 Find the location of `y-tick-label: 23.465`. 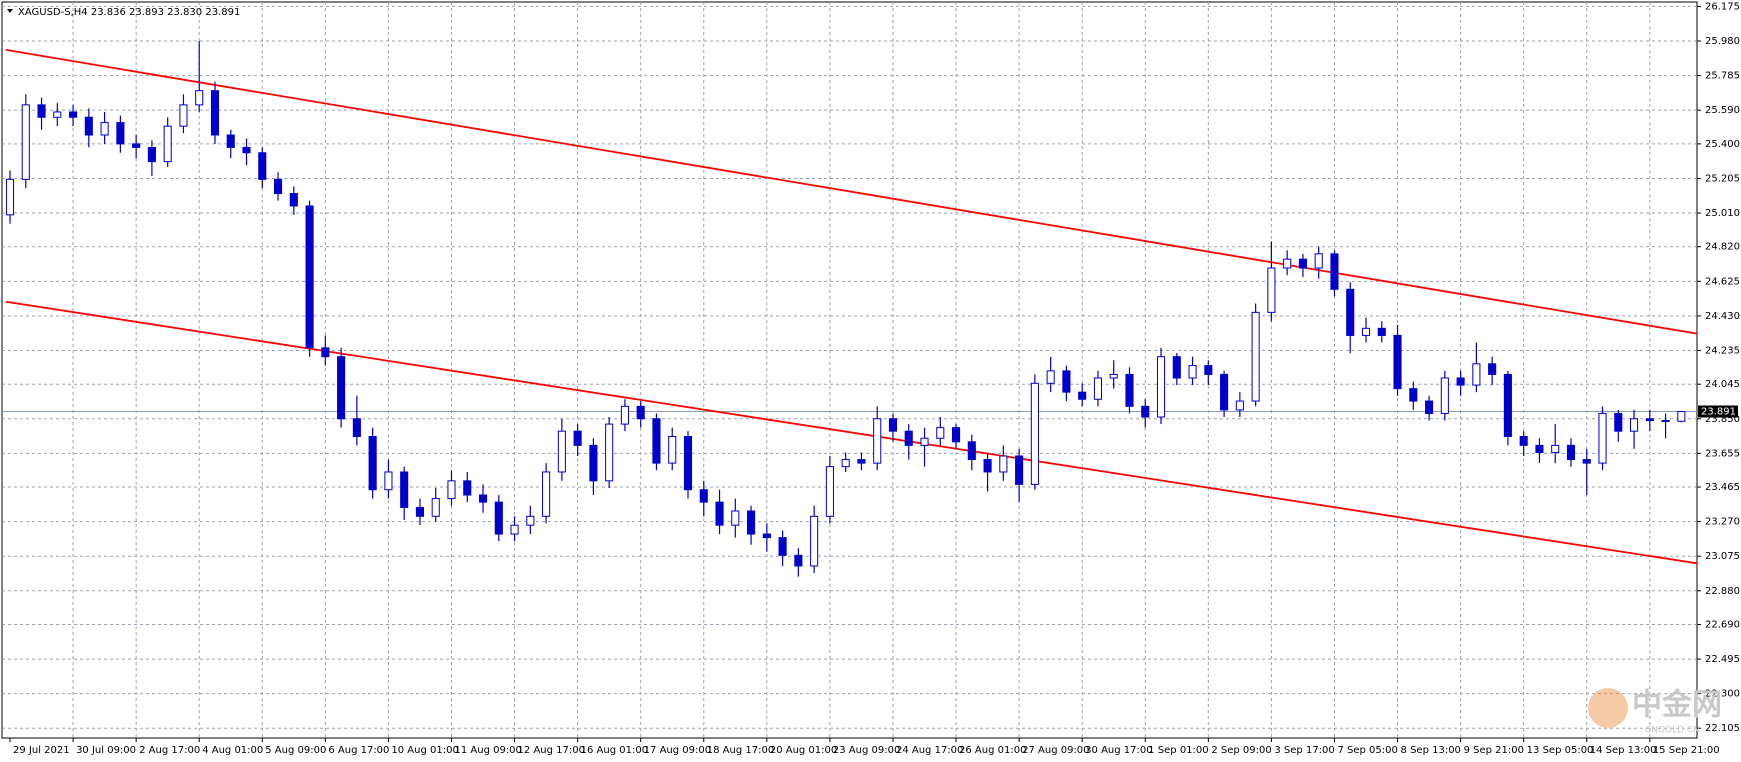

y-tick-label: 23.465 is located at coordinates (1722, 487).